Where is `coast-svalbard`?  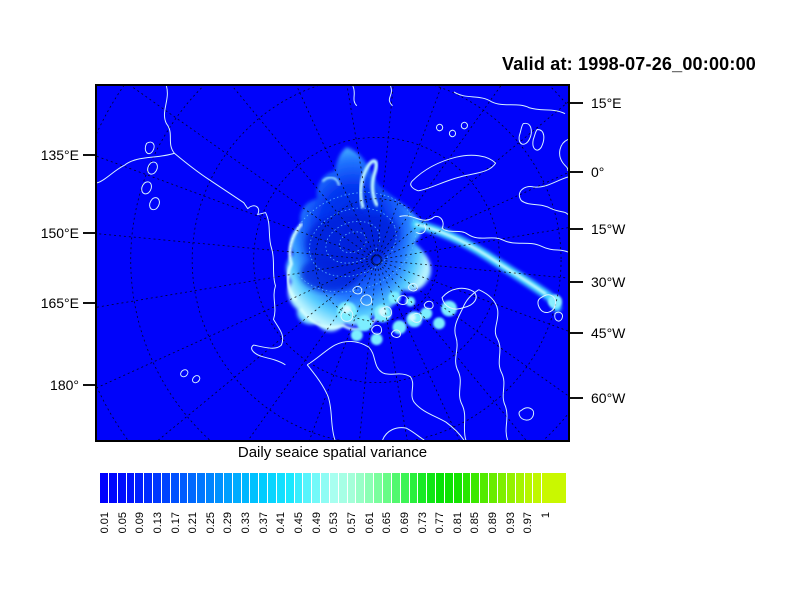
coast-svalbard is located at coordinates (550, 308).